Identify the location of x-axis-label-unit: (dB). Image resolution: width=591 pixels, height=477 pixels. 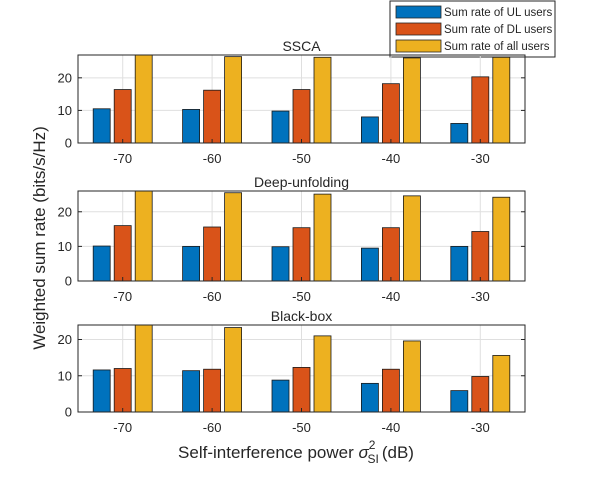
(398, 452).